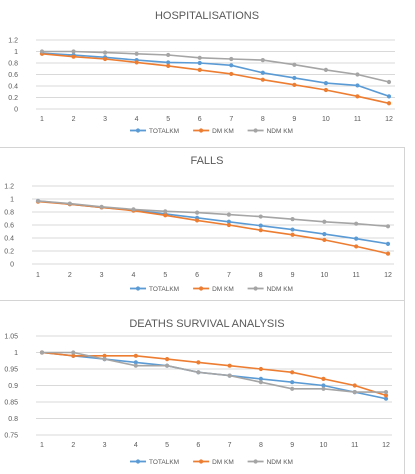 This screenshot has width=415, height=474. What do you see at coordinates (9, 252) in the screenshot?
I see `y-tick-label: 0.2` at bounding box center [9, 252].